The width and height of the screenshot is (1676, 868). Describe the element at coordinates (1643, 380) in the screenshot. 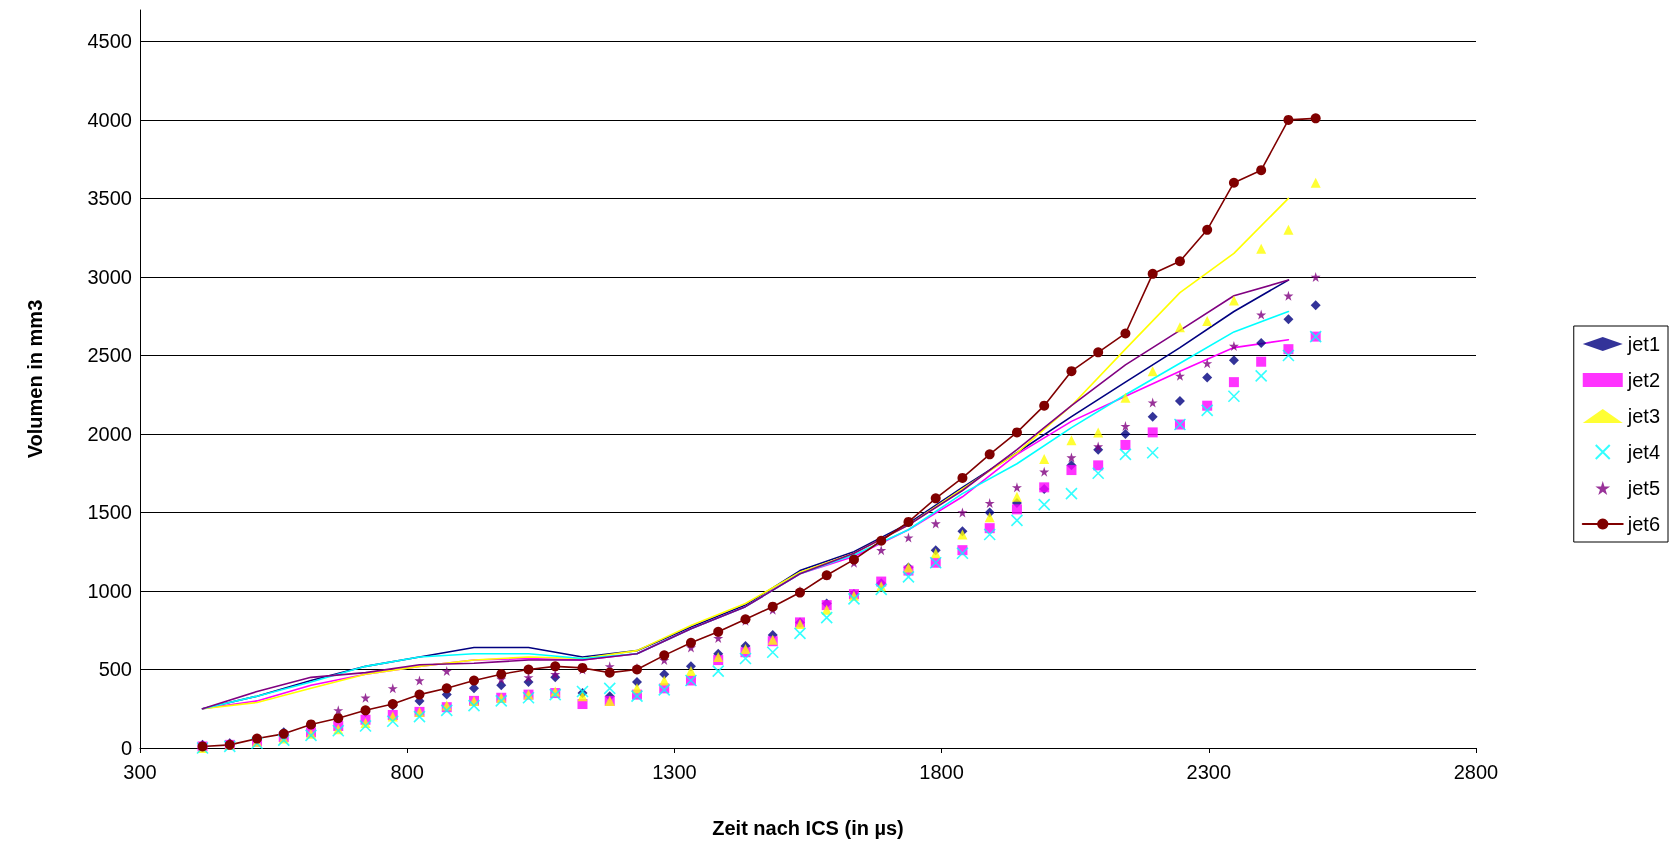

I see `legend-label: jet2` at that location.